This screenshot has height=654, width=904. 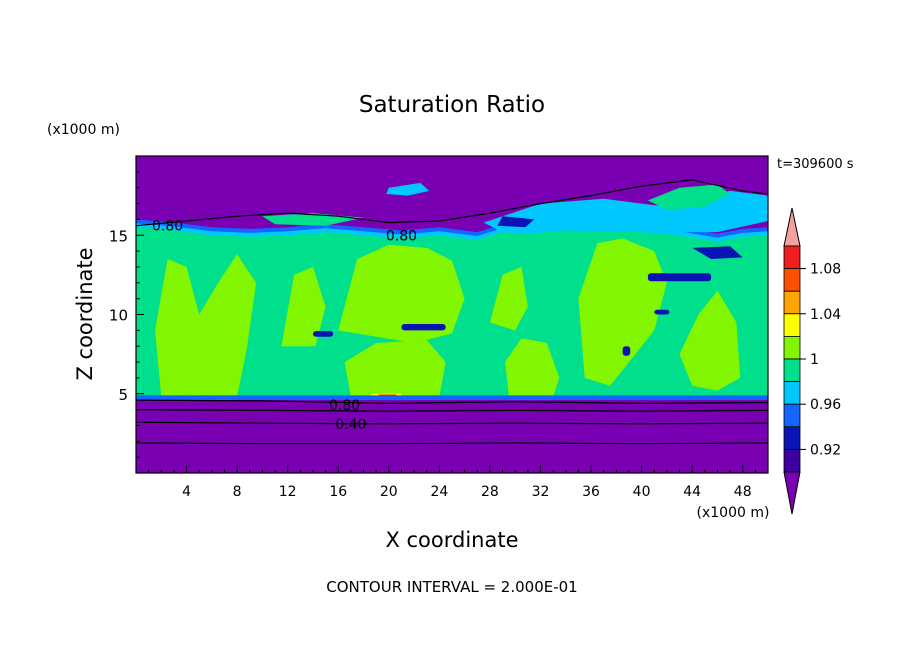 What do you see at coordinates (825, 450) in the screenshot?
I see `colorbar-label: 0.92` at bounding box center [825, 450].